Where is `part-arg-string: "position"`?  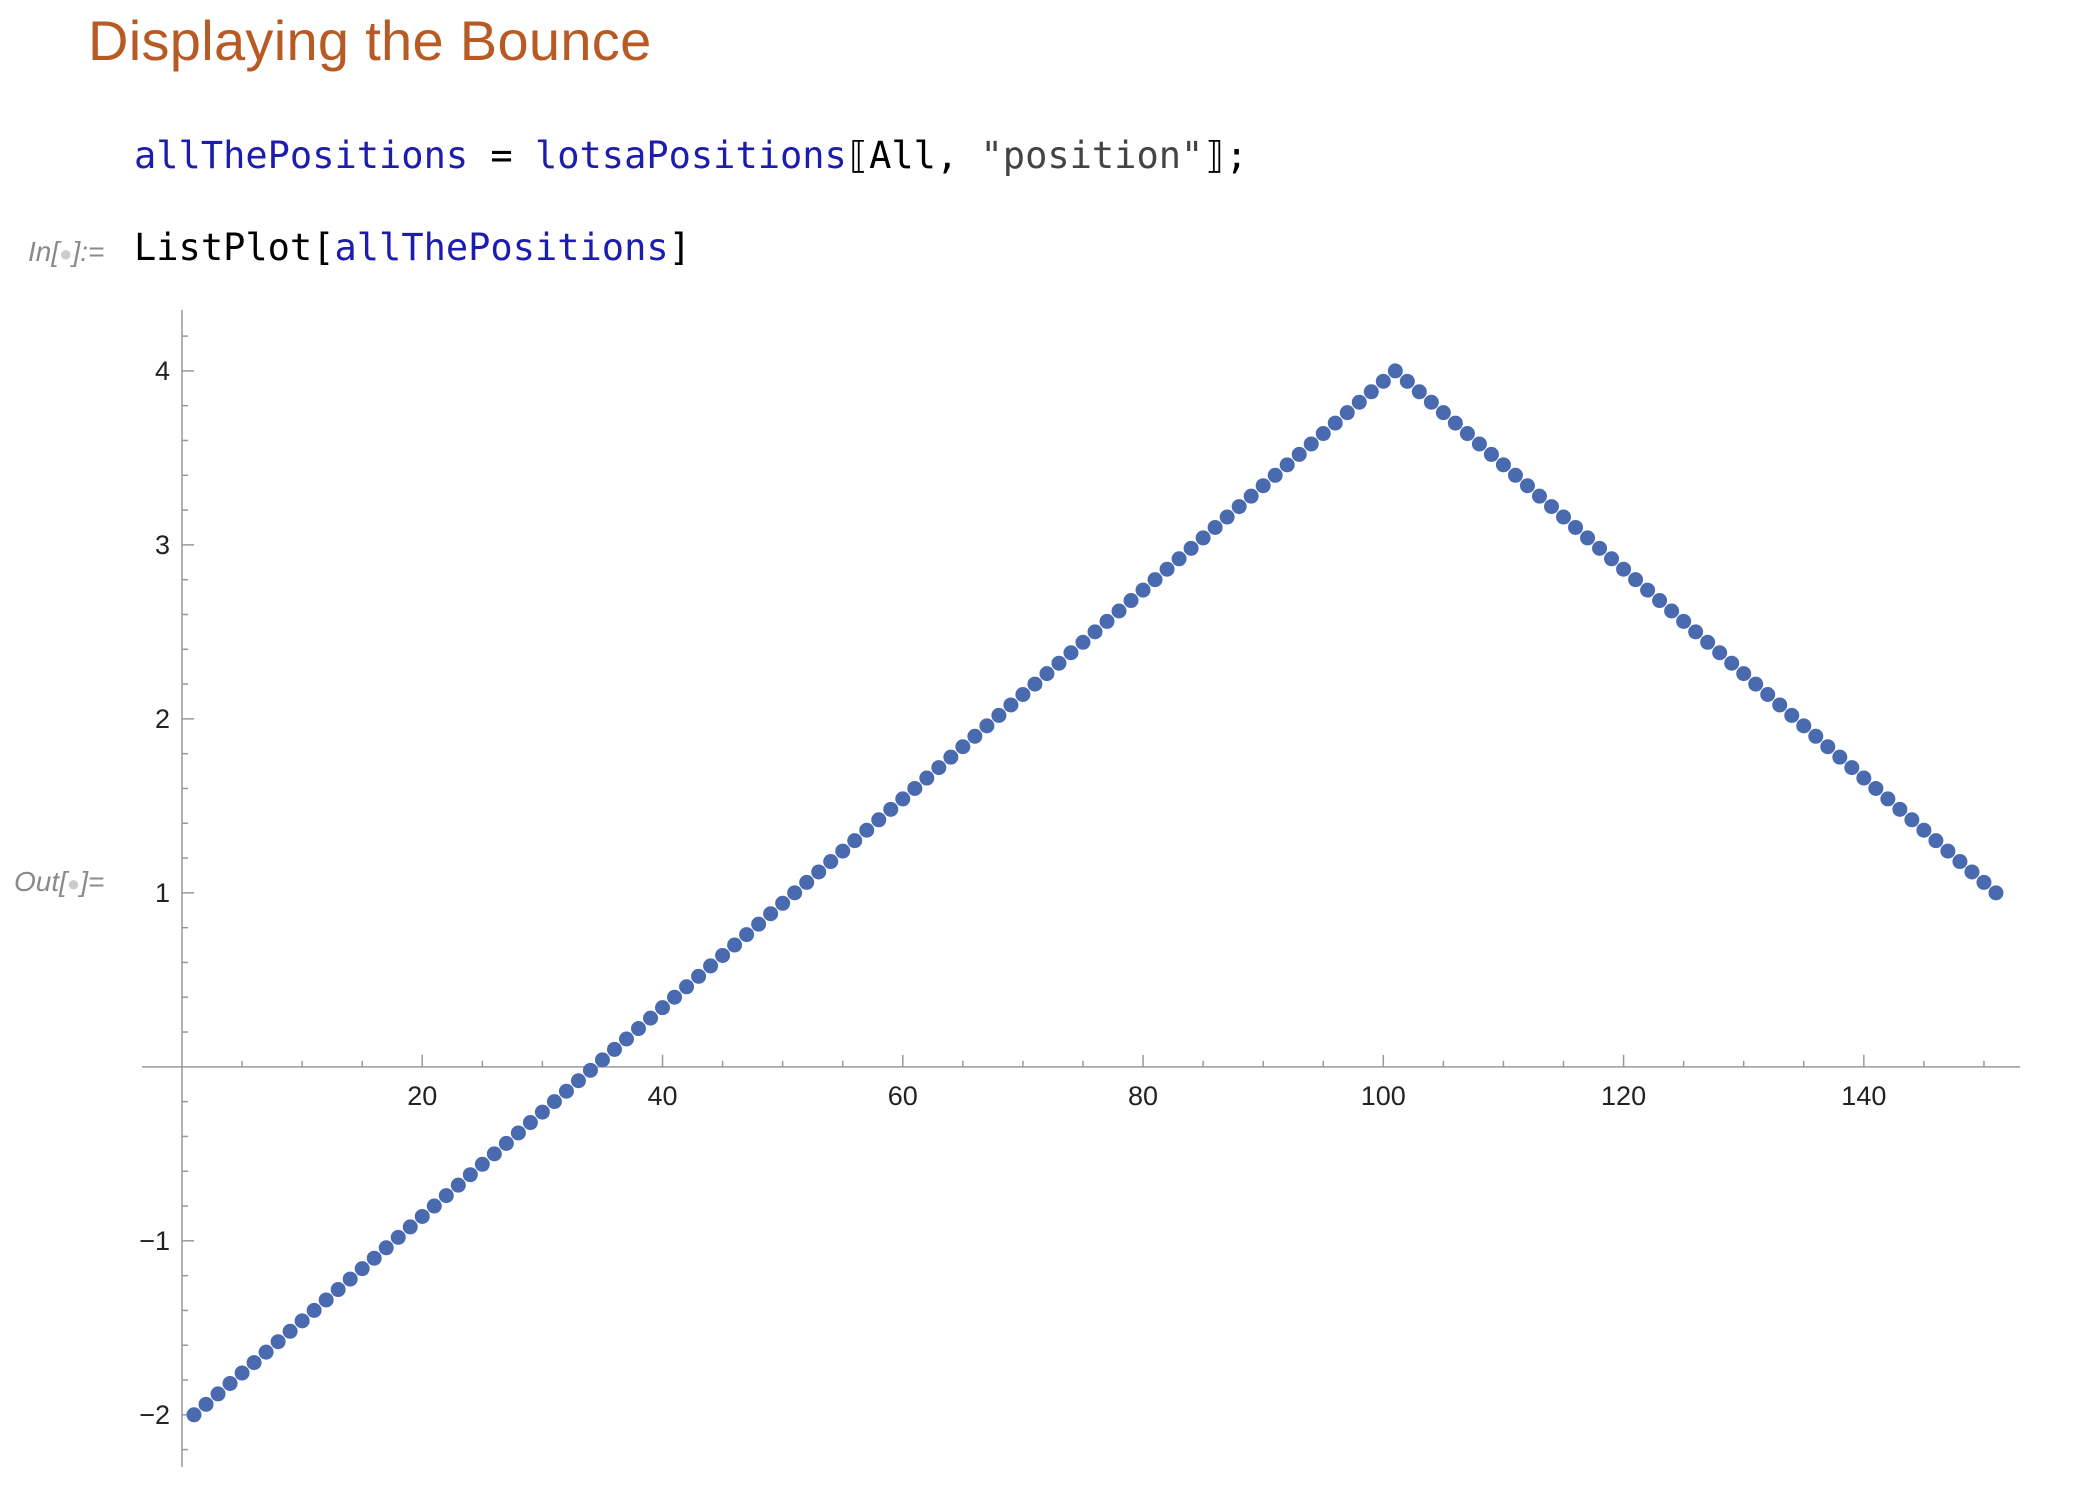 part-arg-string: "position" is located at coordinates (1092, 155).